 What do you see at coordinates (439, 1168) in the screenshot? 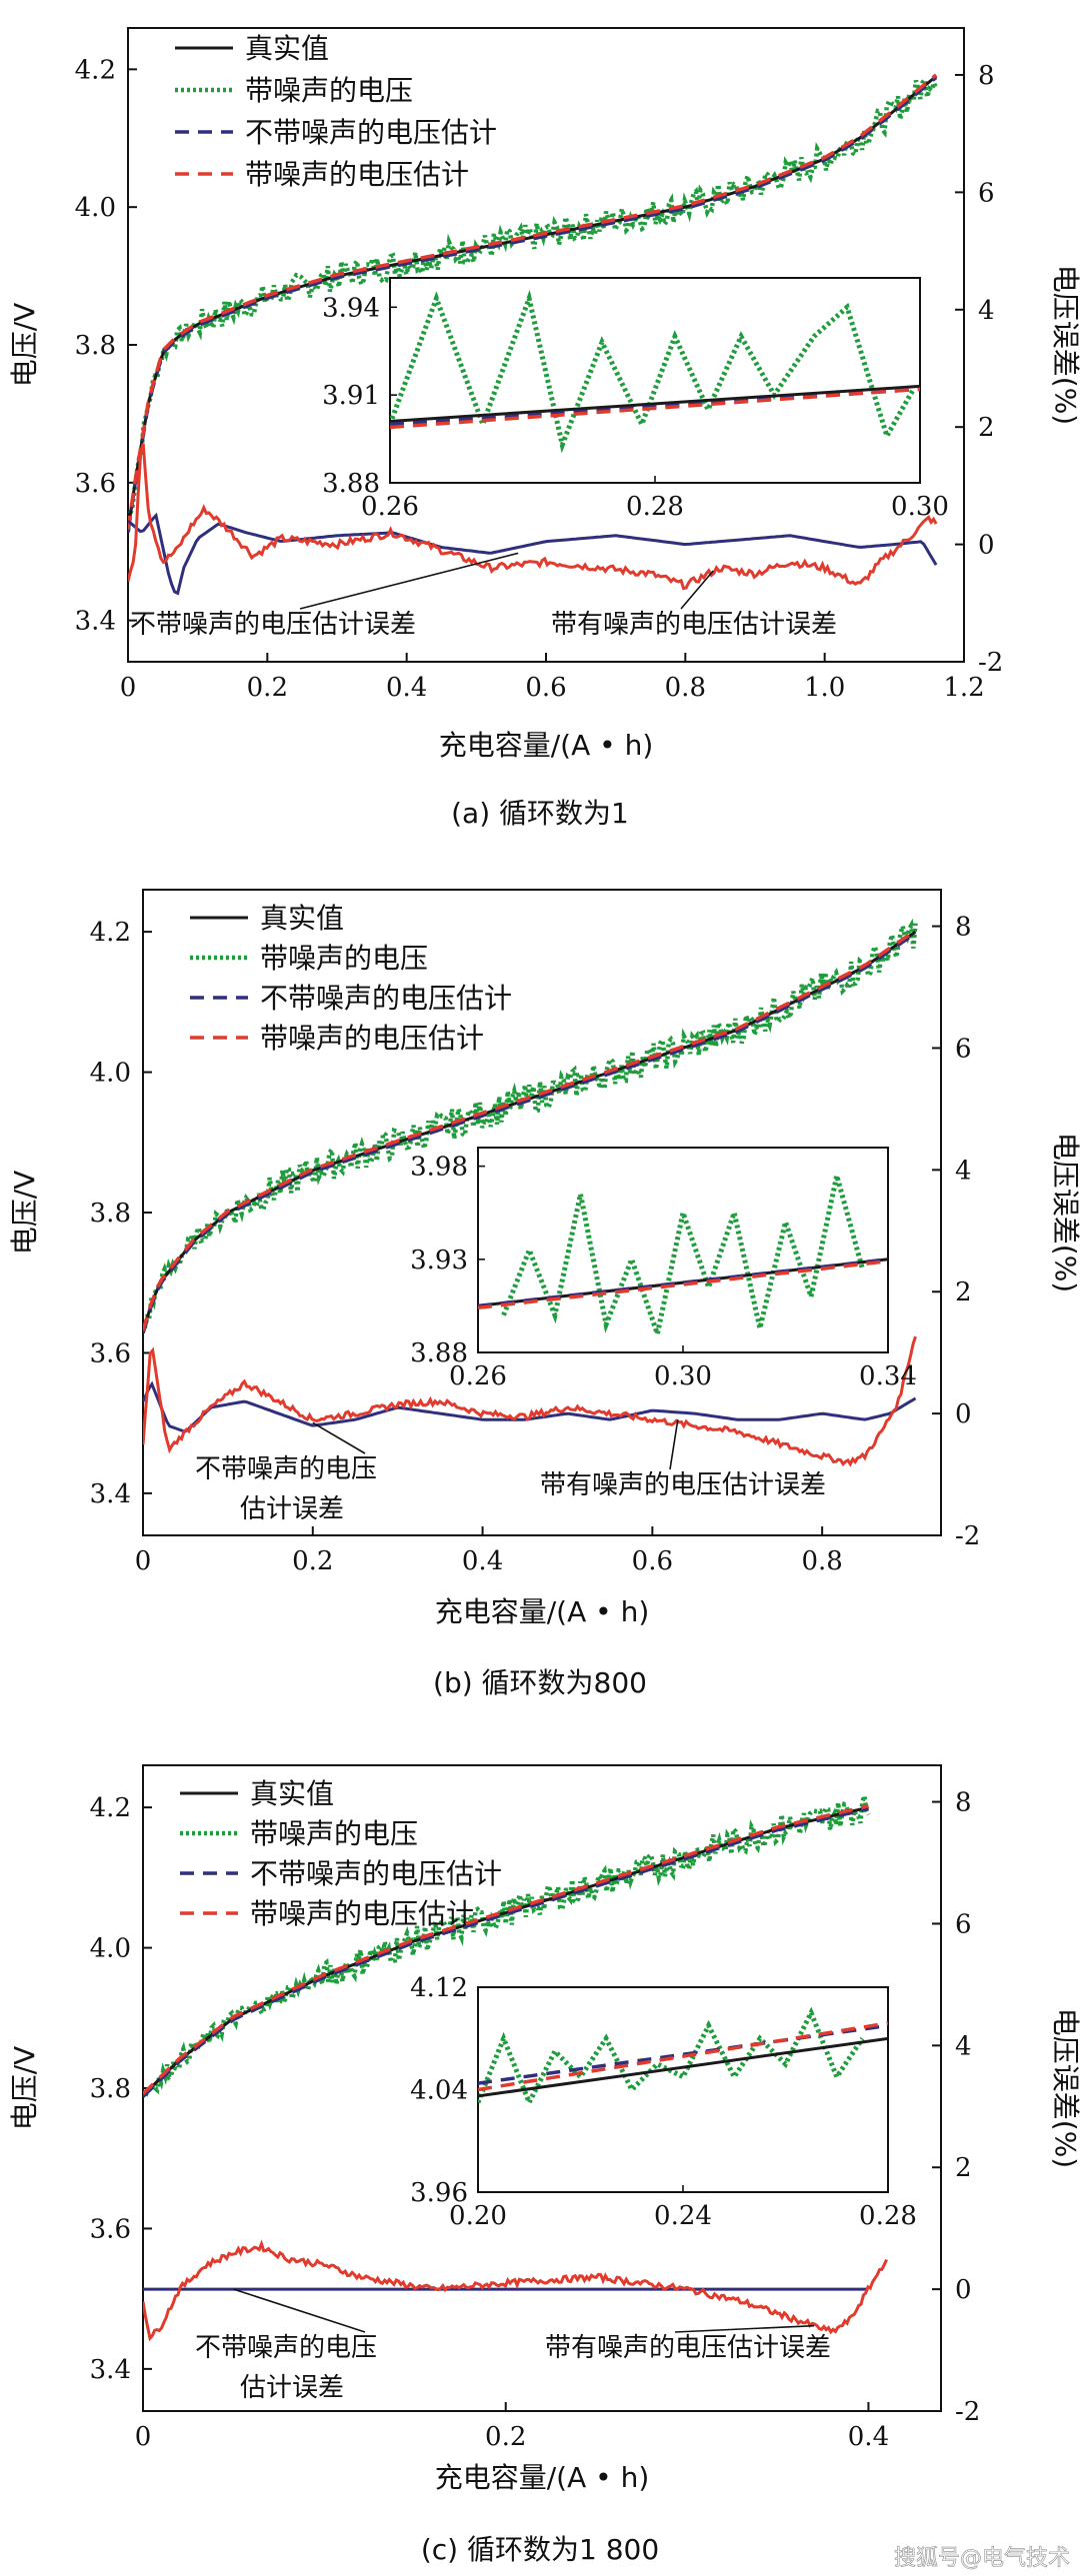
I see `inset-y-tick-label: 3.98` at bounding box center [439, 1168].